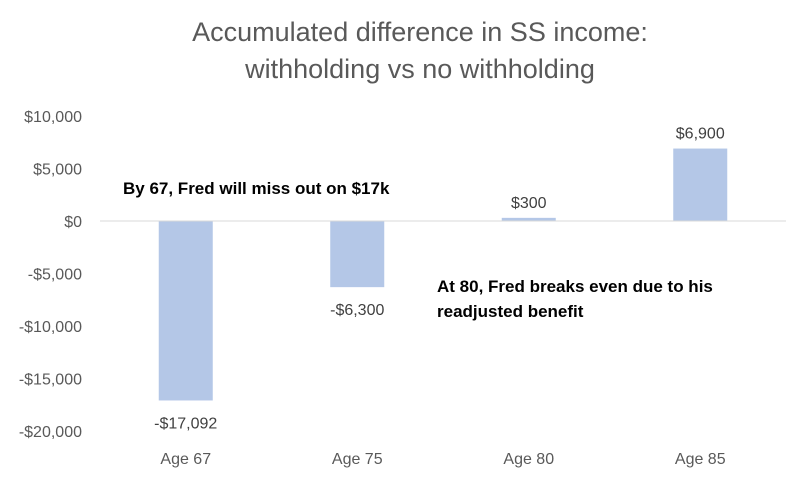  I want to click on data-label: -$6,300, so click(357, 310).